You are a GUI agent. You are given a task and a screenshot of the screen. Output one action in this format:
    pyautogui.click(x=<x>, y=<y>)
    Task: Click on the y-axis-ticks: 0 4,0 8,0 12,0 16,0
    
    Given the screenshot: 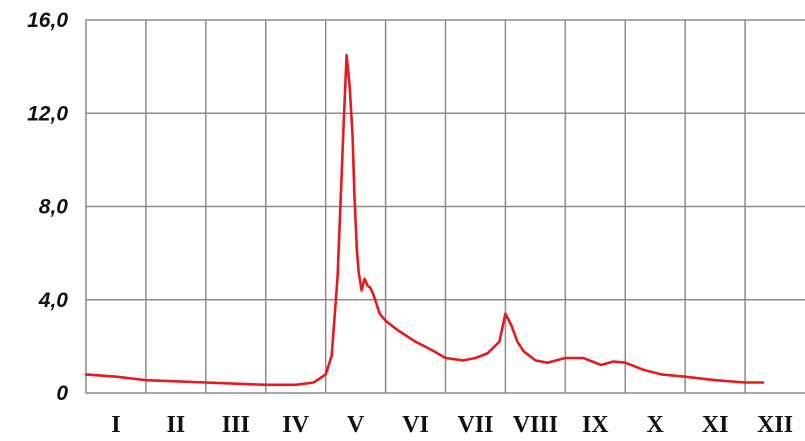 What is the action you would take?
    pyautogui.click(x=47, y=207)
    